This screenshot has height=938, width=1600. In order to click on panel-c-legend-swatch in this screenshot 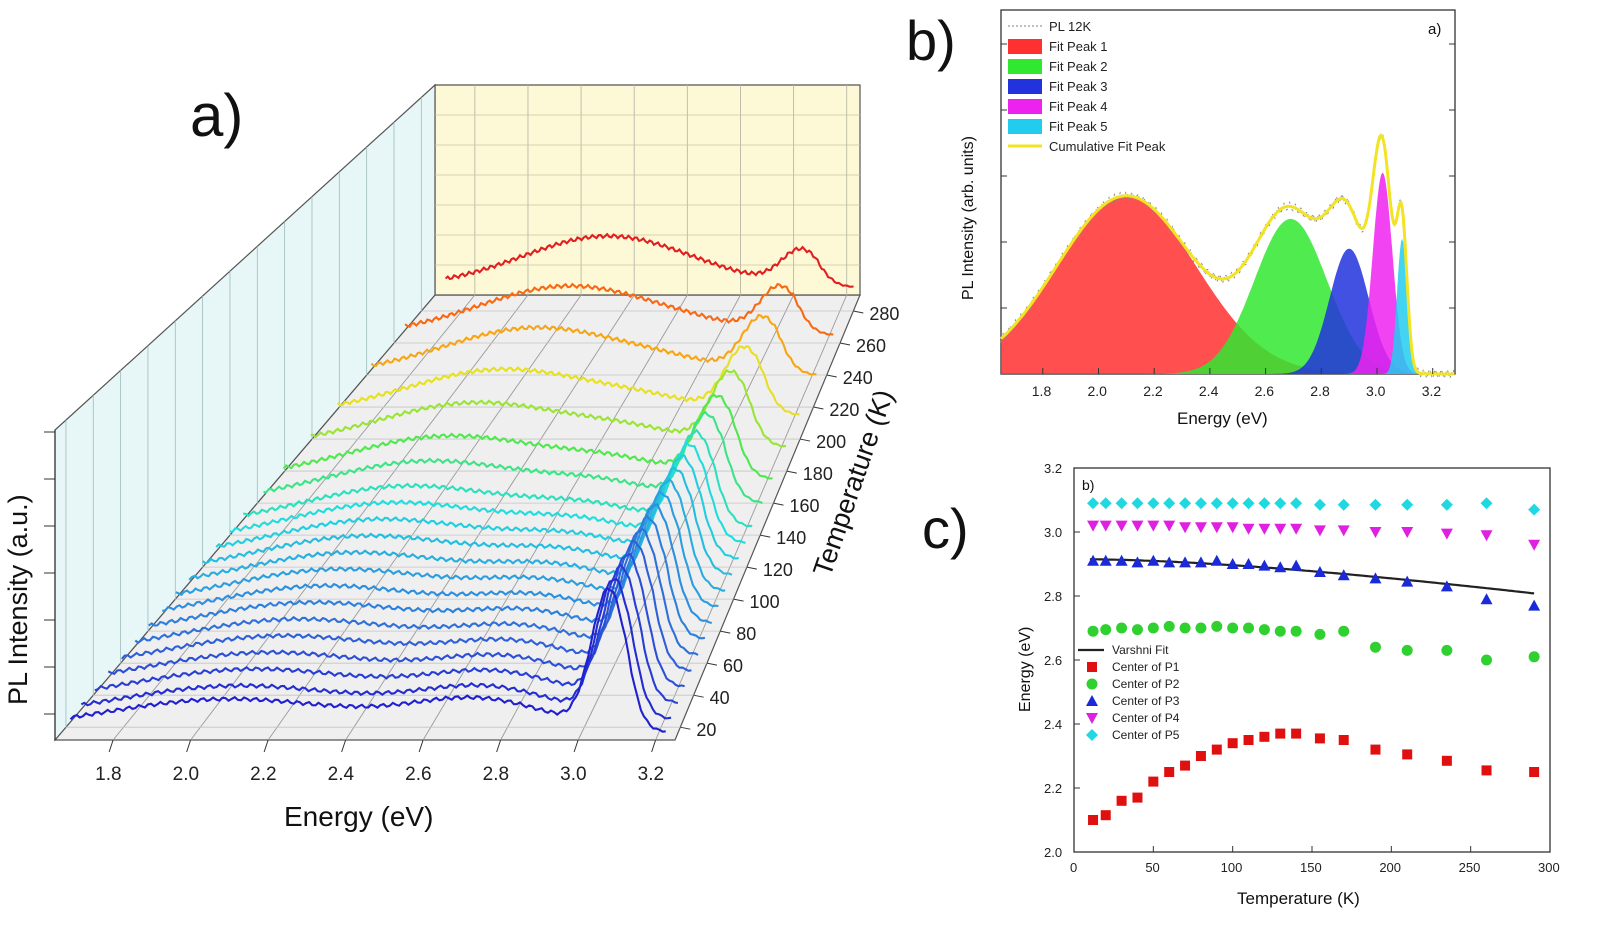, I will do `click(1092, 718)`.